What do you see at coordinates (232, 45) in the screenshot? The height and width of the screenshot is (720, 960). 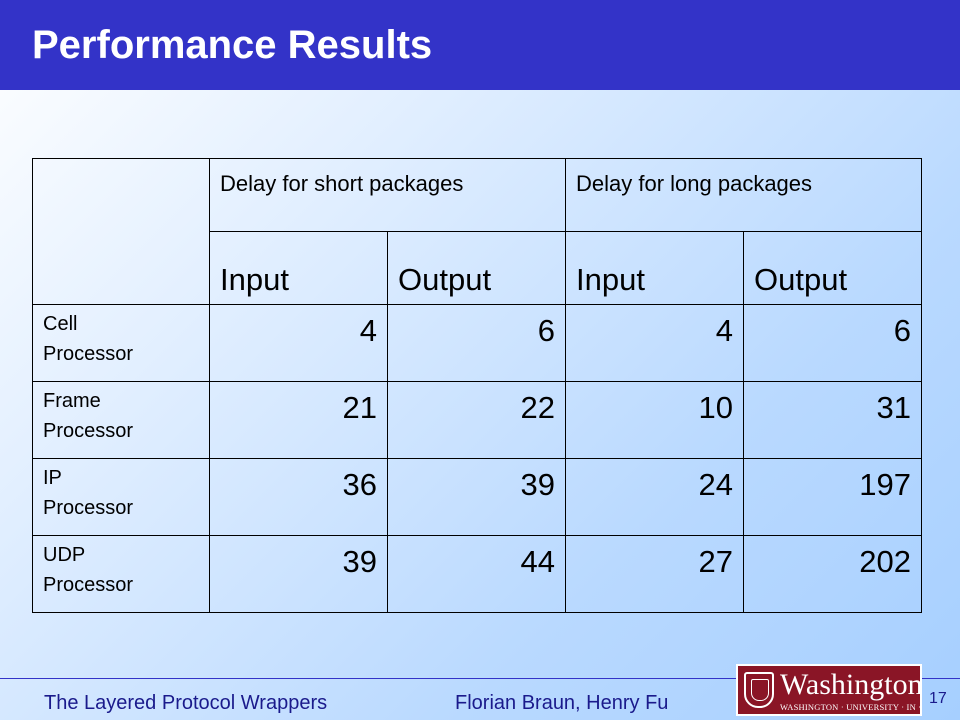 I see `slide-title: Performance Results` at bounding box center [232, 45].